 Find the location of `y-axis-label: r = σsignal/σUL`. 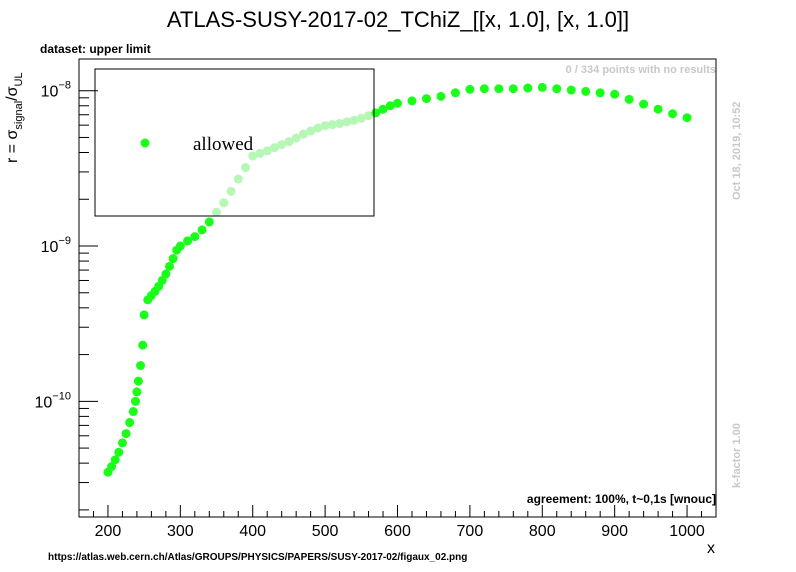

y-axis-label: r = σsignal/σUL is located at coordinates (14, 117).